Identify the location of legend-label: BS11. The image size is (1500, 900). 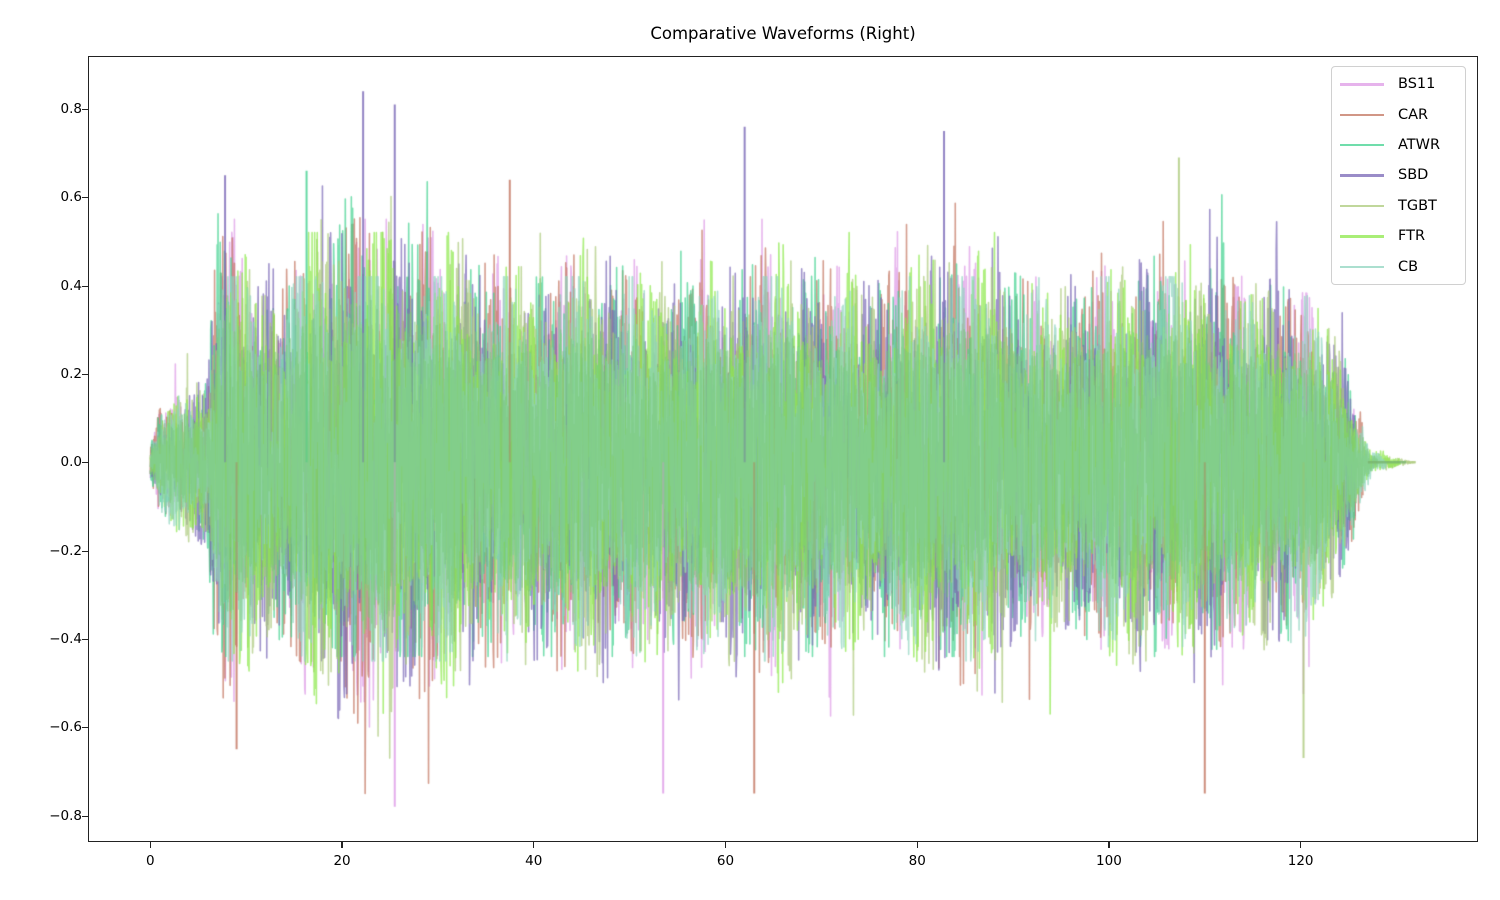
(1417, 84).